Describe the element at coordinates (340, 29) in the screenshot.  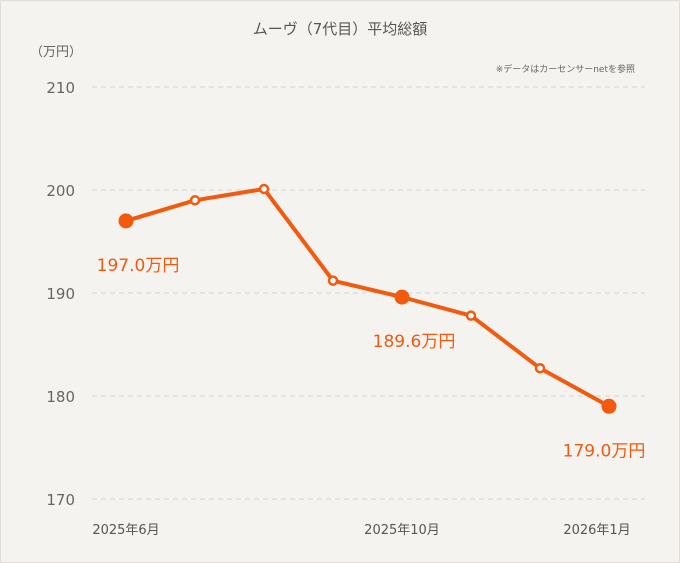
I see `chart-title: ムーヴ（7代目）平均総額` at that location.